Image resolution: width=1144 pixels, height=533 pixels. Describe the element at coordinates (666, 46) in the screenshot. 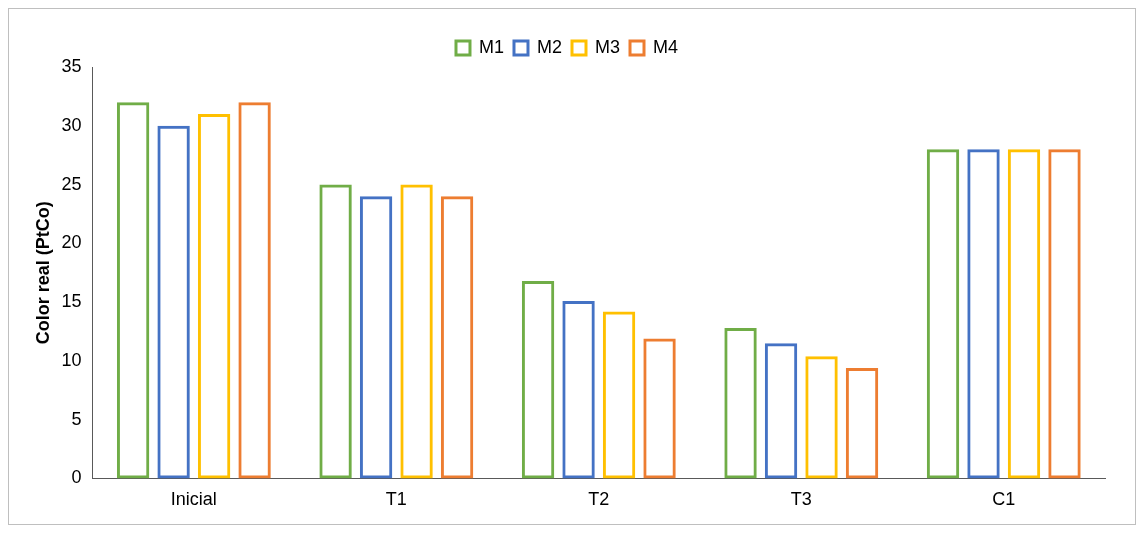

I see `legend-label: M4` at that location.